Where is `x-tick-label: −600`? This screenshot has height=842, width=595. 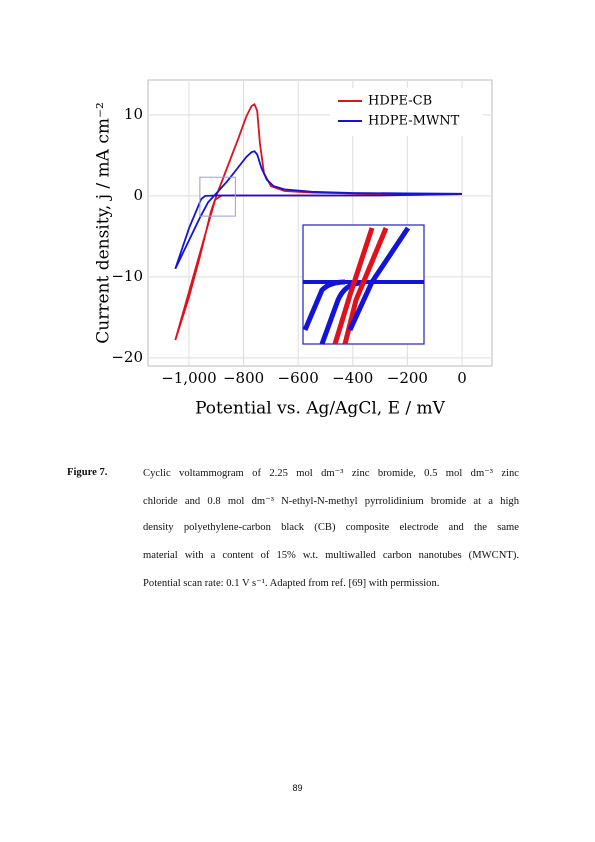
x-tick-label: −600 is located at coordinates (298, 378).